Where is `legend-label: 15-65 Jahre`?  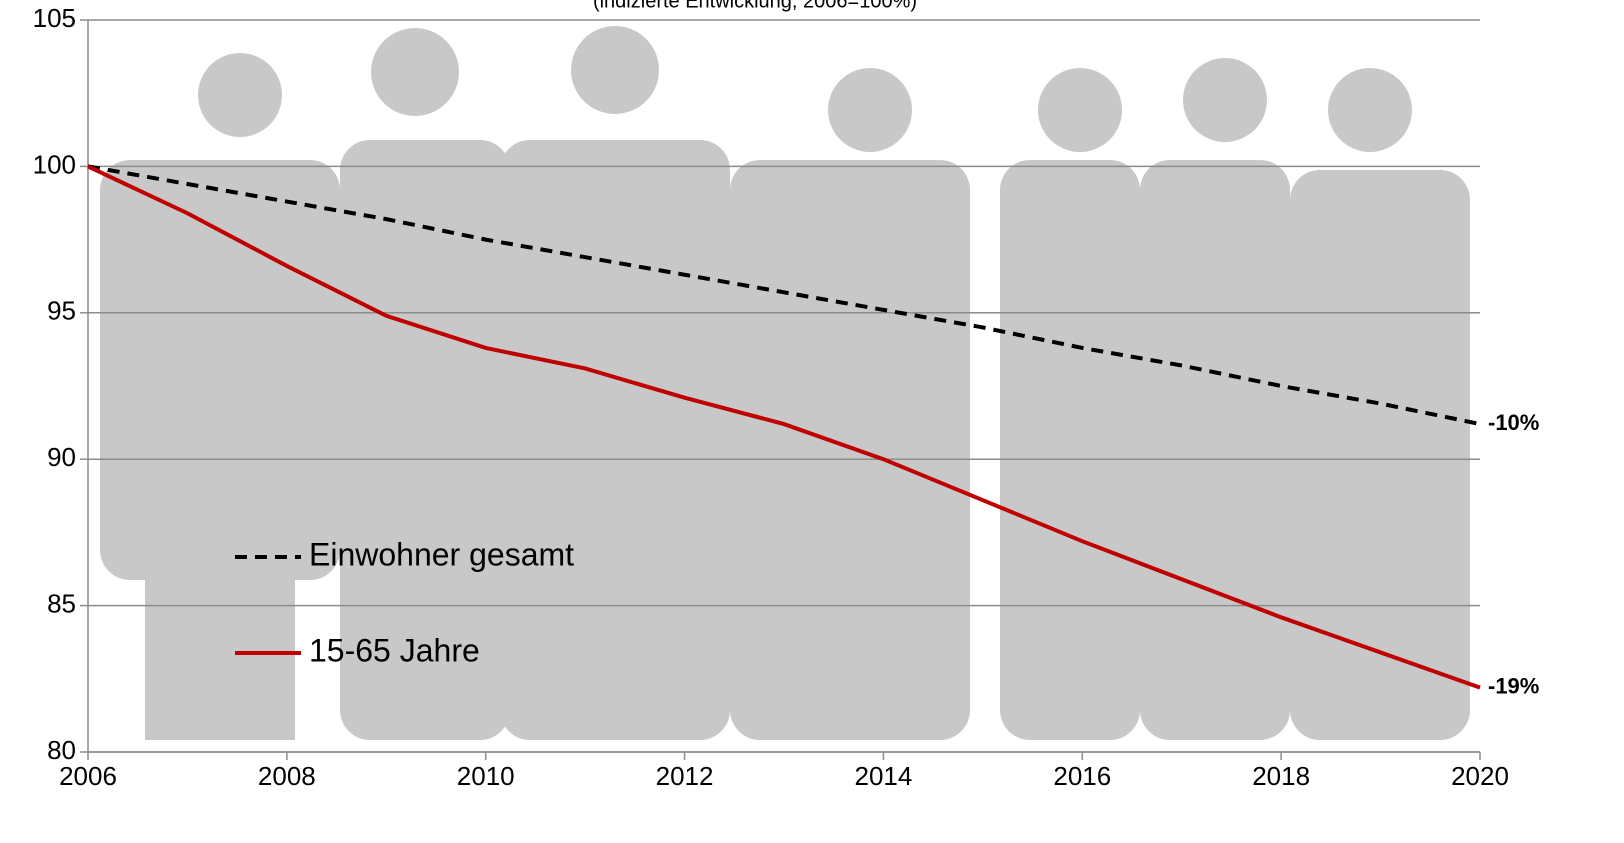
legend-label: 15-65 Jahre is located at coordinates (394, 650).